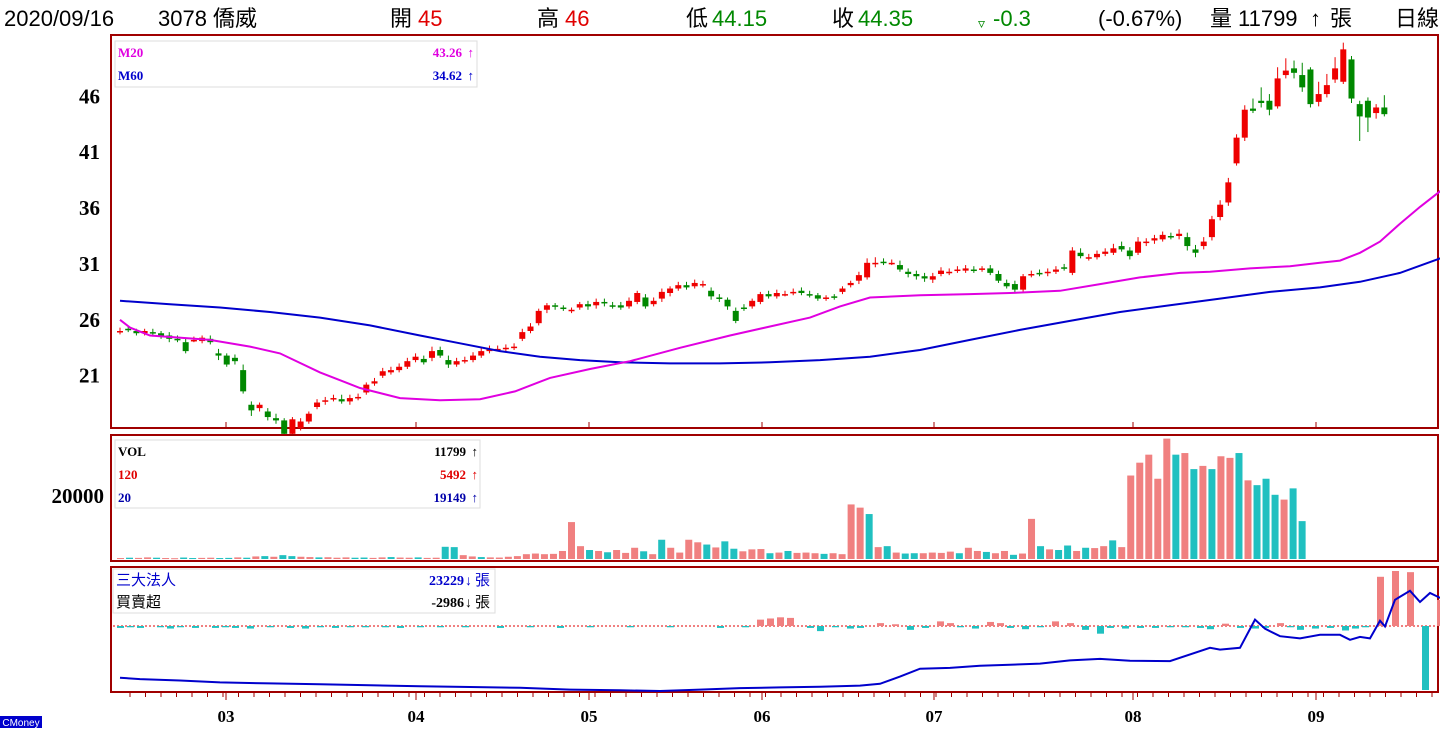 This screenshot has height=750, width=1440. I want to click on institutional-legend-box, so click(304, 591).